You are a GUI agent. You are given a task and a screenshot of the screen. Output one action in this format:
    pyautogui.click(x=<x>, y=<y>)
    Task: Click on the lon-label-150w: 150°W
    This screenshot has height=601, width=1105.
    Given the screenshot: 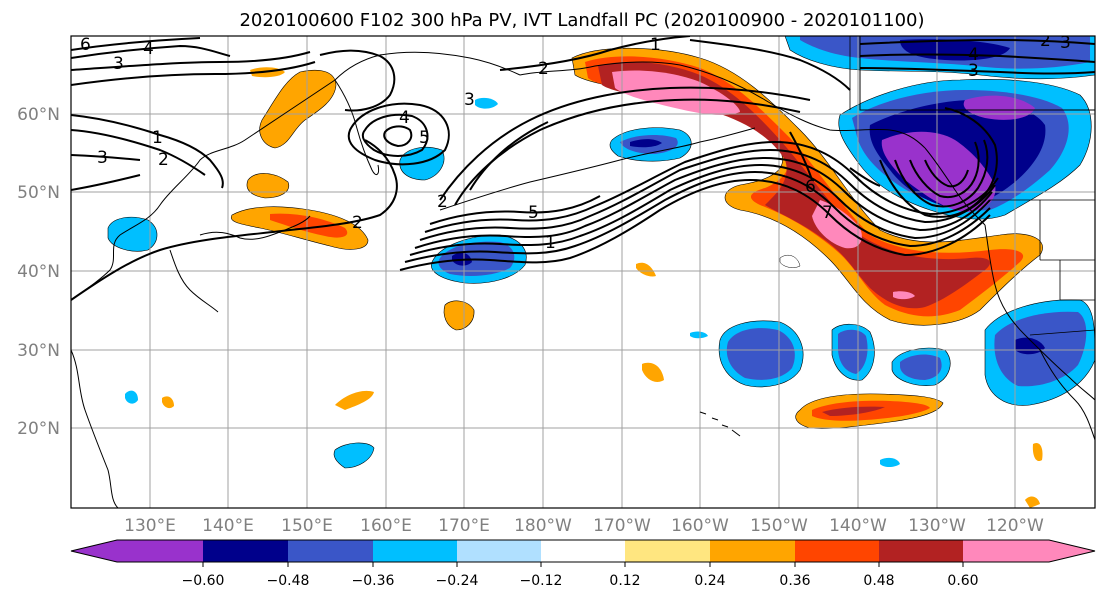 What is the action you would take?
    pyautogui.click(x=779, y=526)
    